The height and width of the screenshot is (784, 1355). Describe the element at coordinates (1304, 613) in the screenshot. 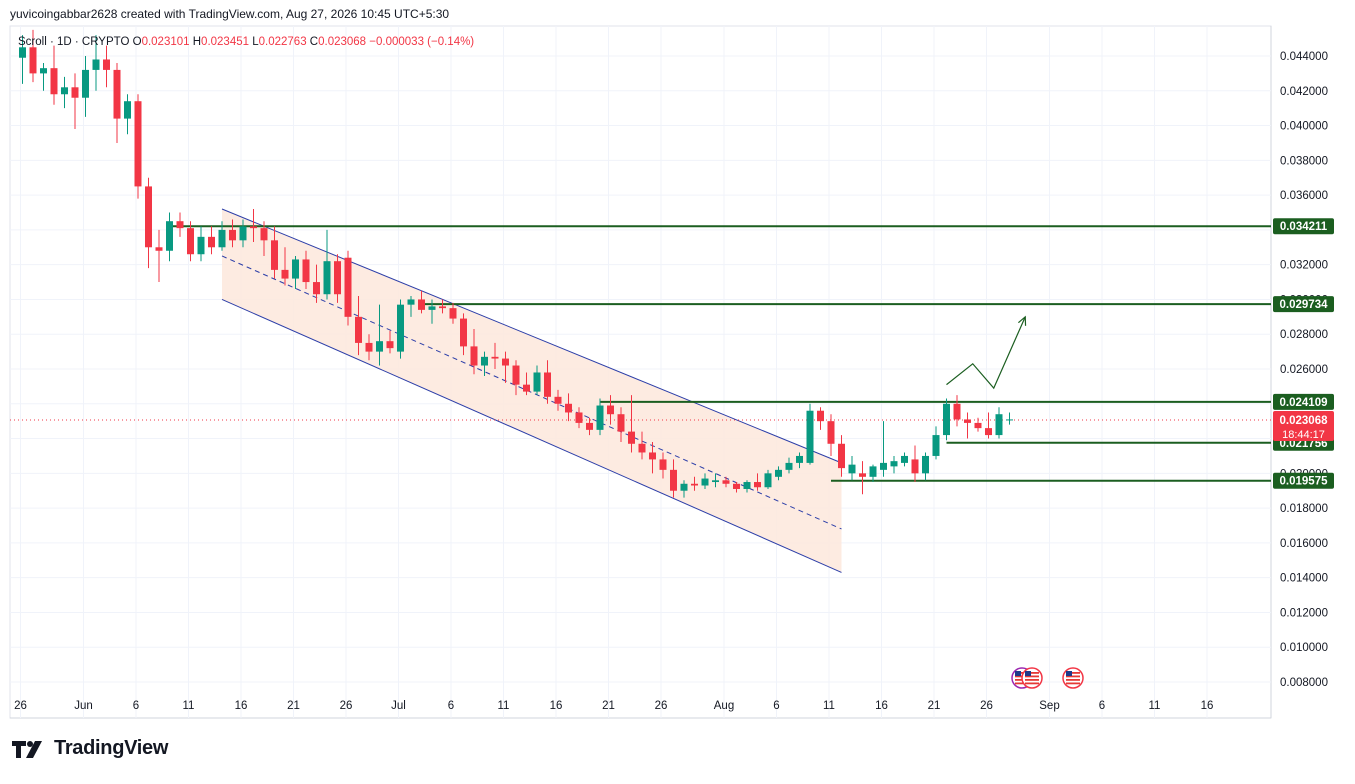

I see `y-tick-label: 0.012000` at that location.